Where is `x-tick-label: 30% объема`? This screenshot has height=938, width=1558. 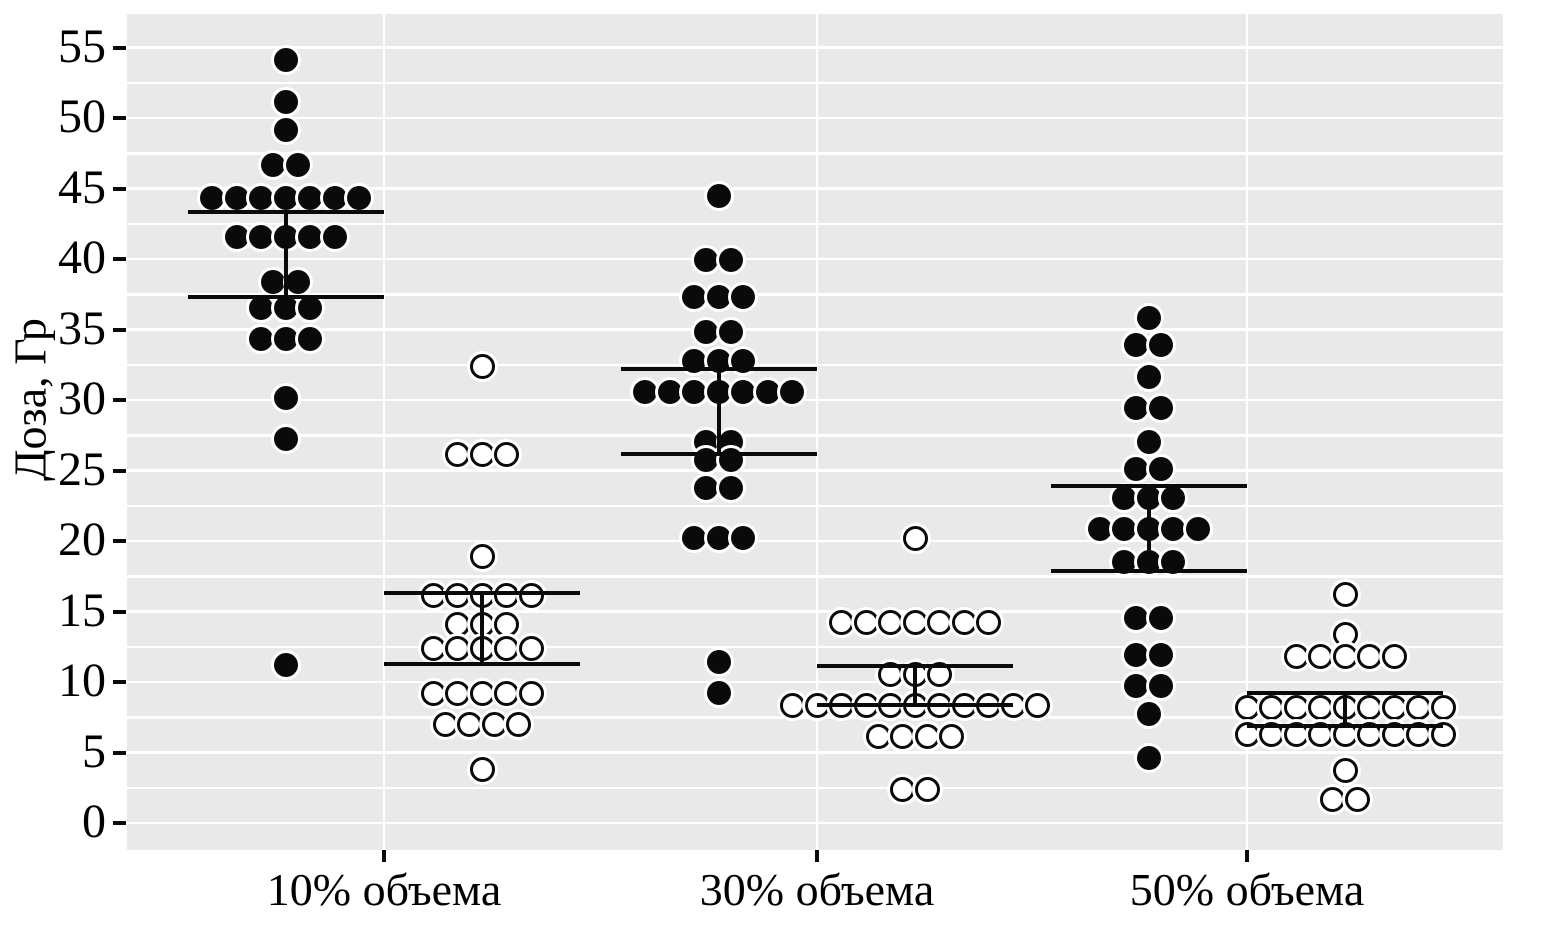 x-tick-label: 30% объема is located at coordinates (817, 889).